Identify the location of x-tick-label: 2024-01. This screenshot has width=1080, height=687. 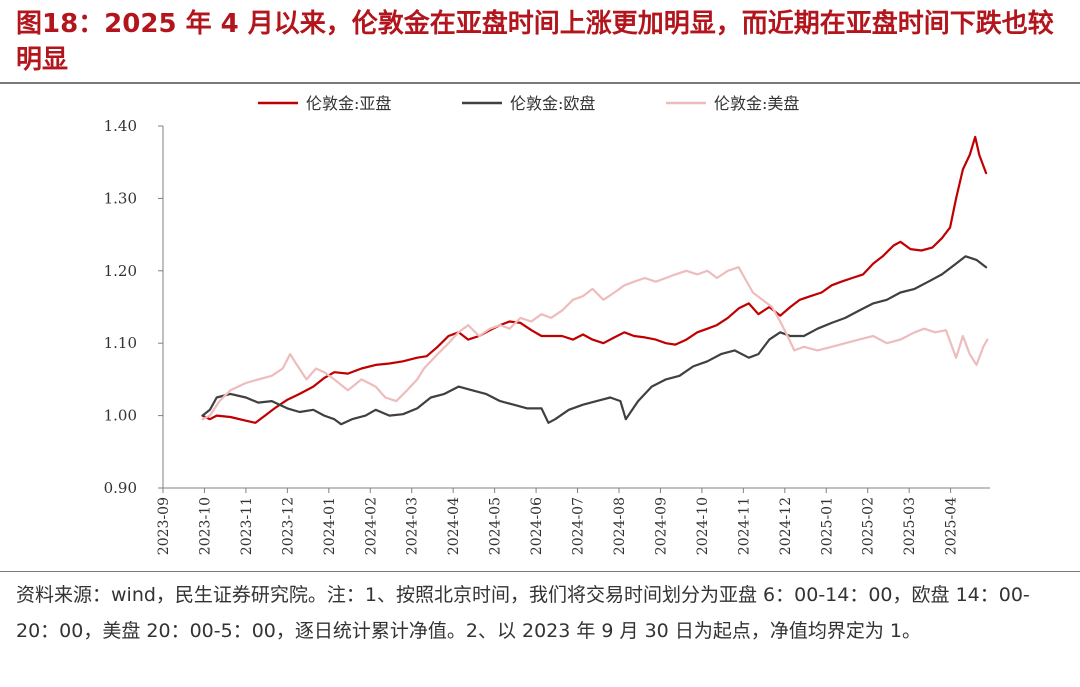
(330, 526).